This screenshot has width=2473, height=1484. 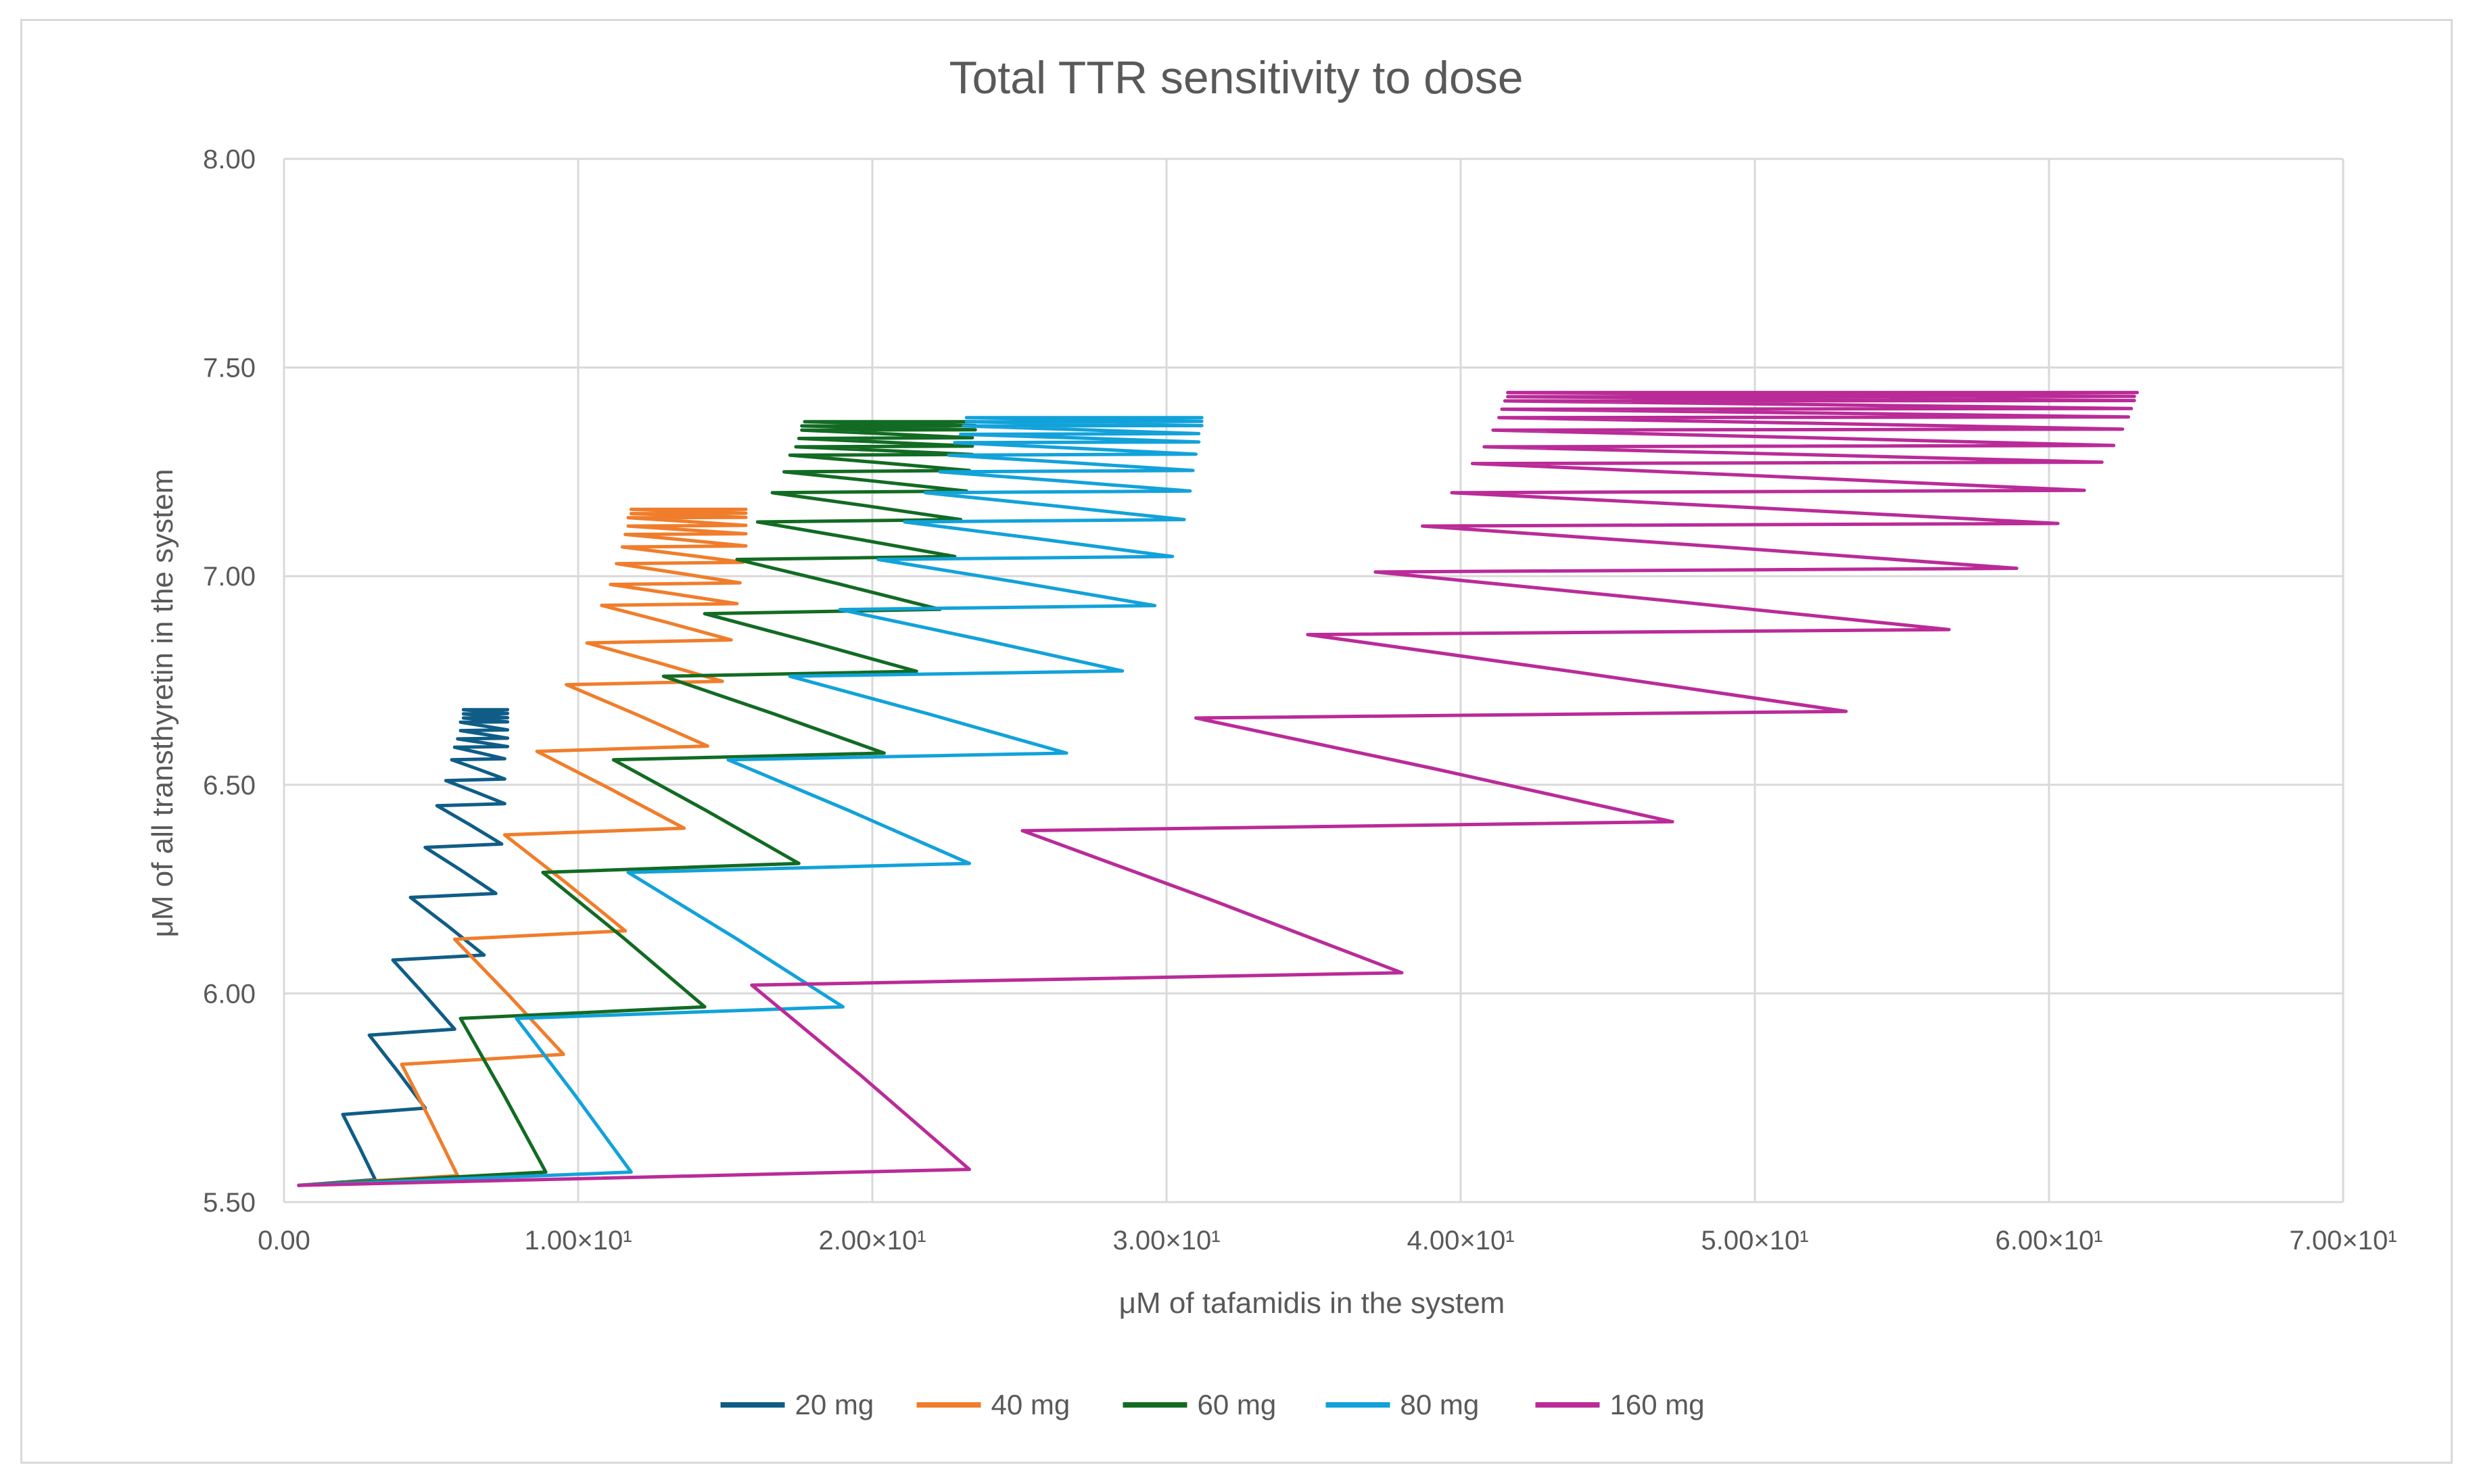 I want to click on y-tick-label: 6.00, so click(x=229, y=994).